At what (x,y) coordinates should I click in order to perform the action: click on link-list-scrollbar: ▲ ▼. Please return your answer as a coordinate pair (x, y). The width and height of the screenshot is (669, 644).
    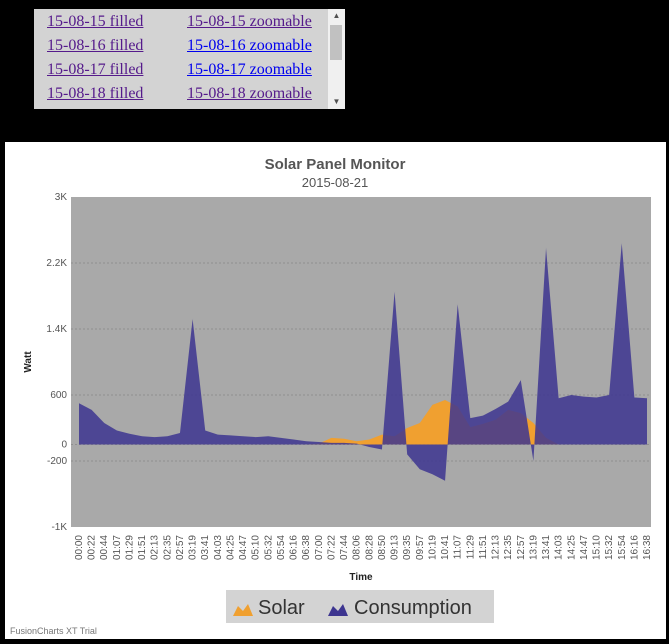
    Looking at the image, I should click on (336, 59).